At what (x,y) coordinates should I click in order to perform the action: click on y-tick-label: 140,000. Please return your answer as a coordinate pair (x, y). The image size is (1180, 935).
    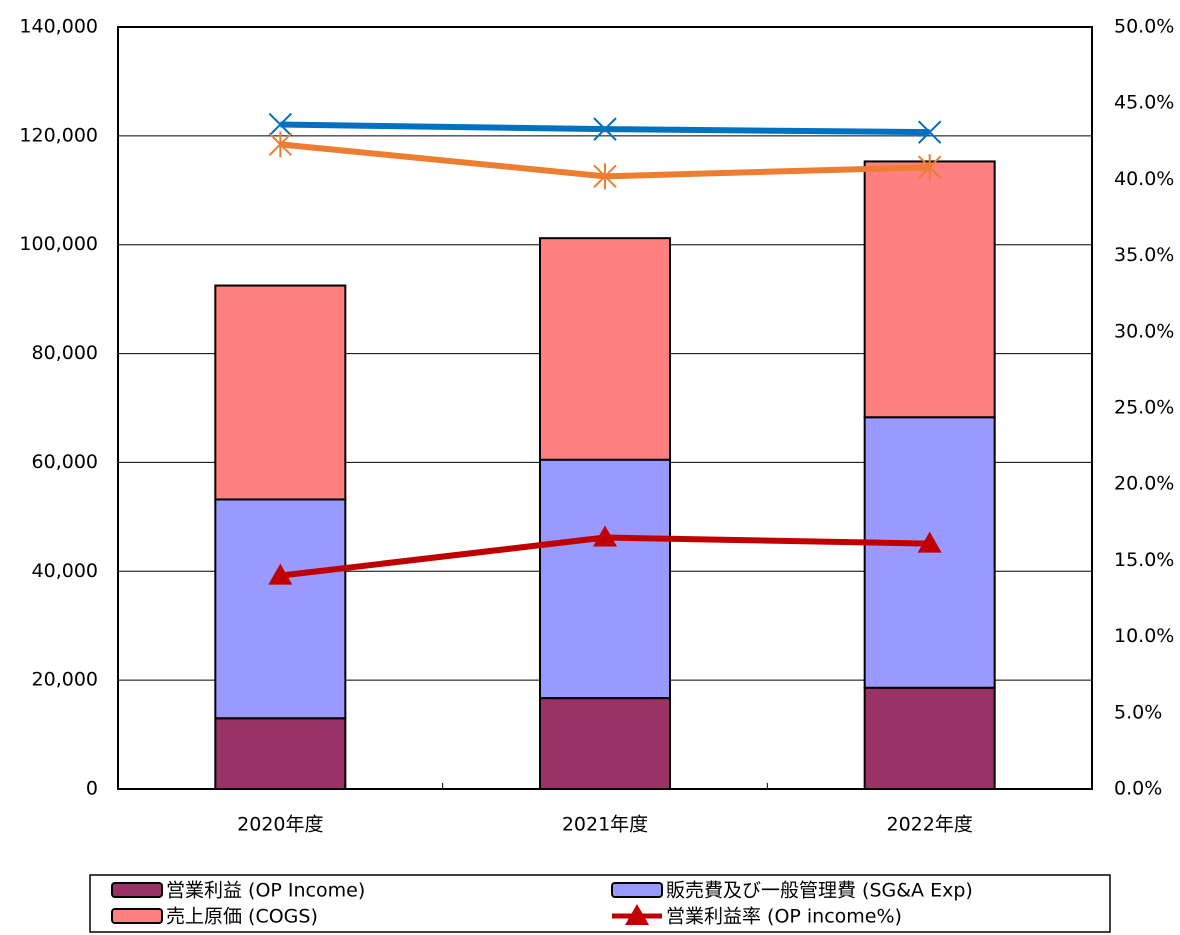
    Looking at the image, I should click on (58, 27).